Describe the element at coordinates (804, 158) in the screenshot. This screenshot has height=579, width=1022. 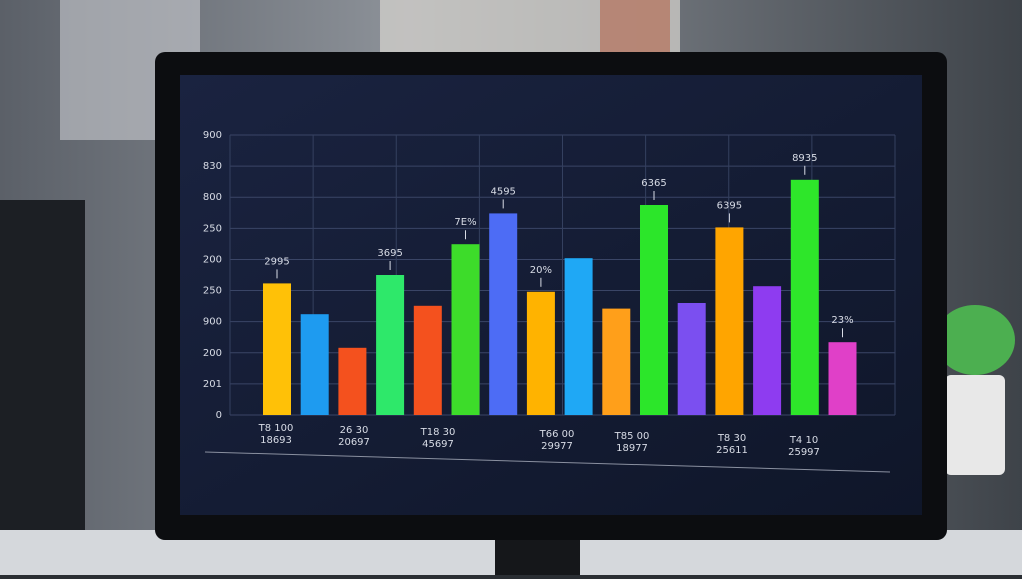
I see `data-label: 8935` at that location.